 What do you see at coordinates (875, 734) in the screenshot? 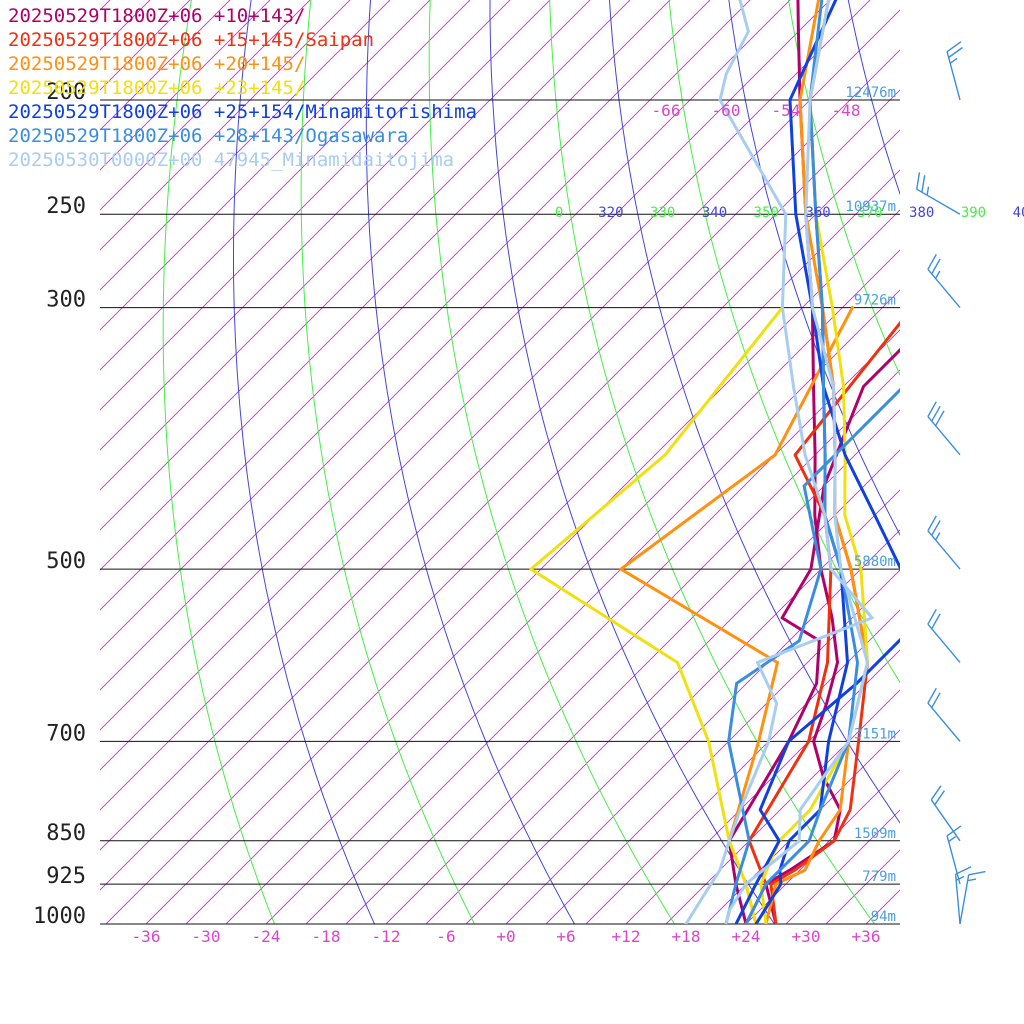
I see `height-label: 3151m` at bounding box center [875, 734].